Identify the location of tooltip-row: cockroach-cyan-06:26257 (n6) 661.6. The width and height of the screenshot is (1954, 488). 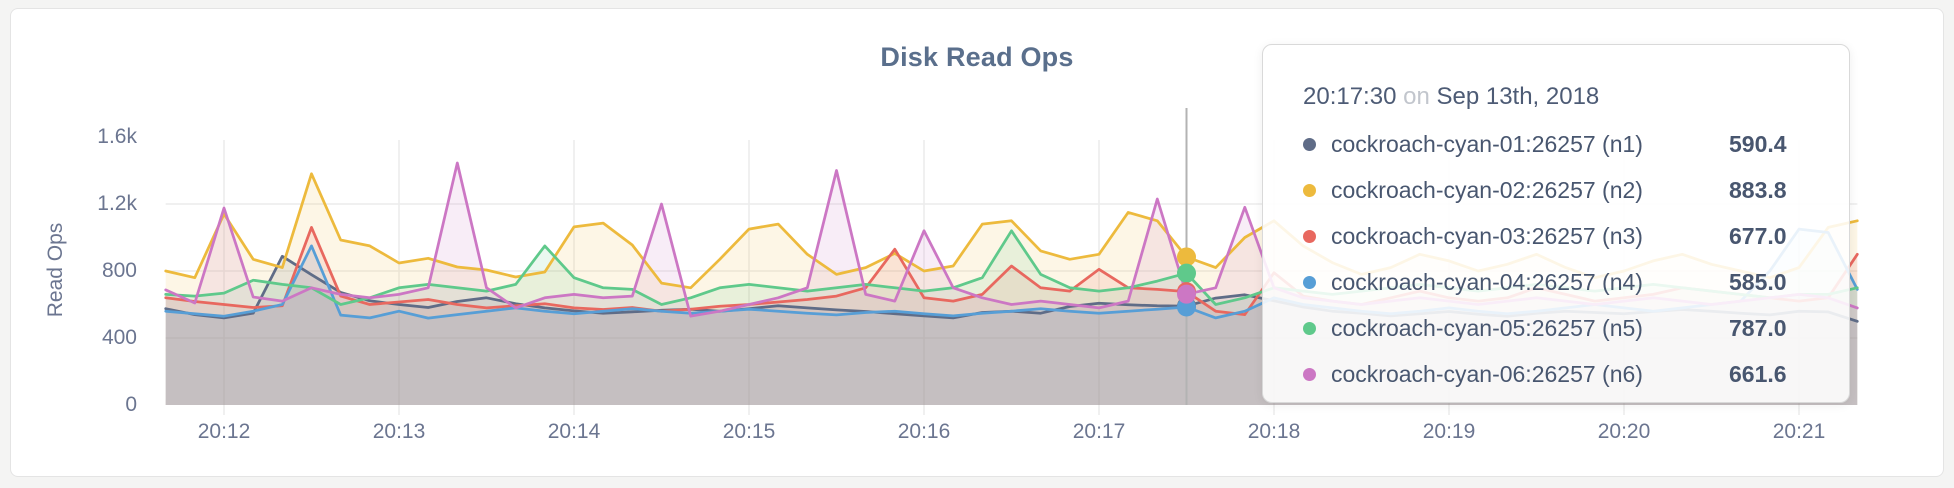
(1566, 374).